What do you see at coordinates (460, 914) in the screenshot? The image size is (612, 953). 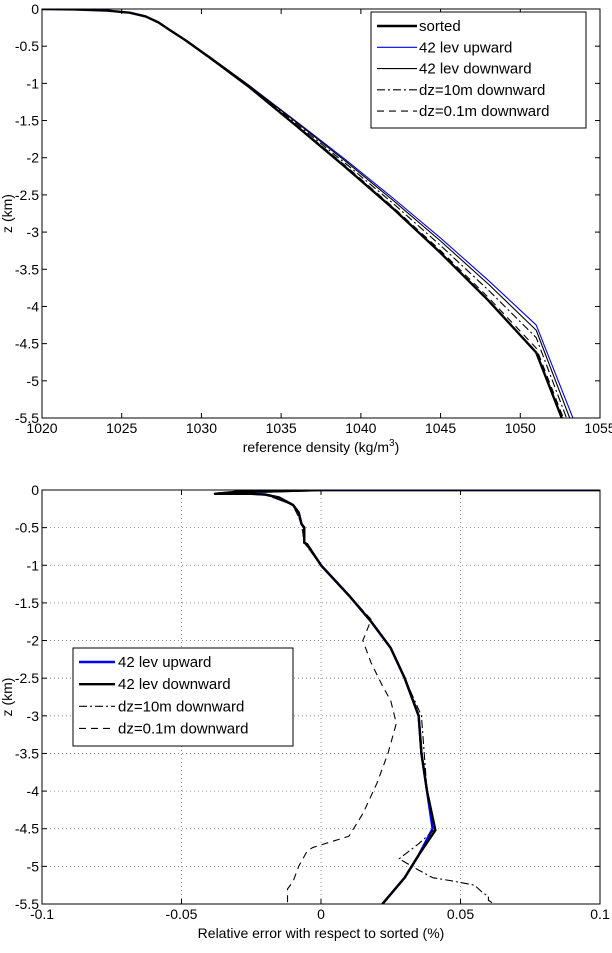 I see `x-tick-label: 0.05` at bounding box center [460, 914].